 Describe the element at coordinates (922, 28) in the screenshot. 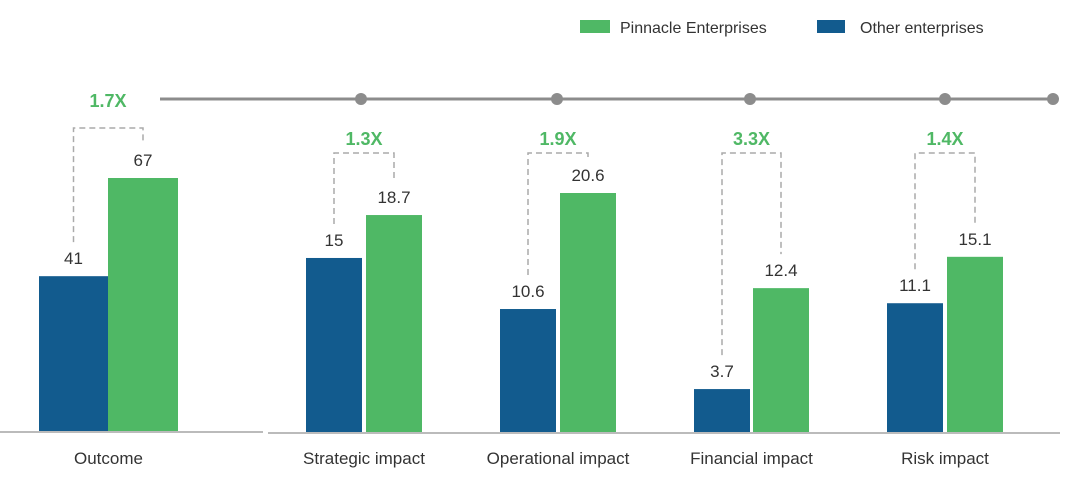

I see `legend-label-other: Other enterprises` at that location.